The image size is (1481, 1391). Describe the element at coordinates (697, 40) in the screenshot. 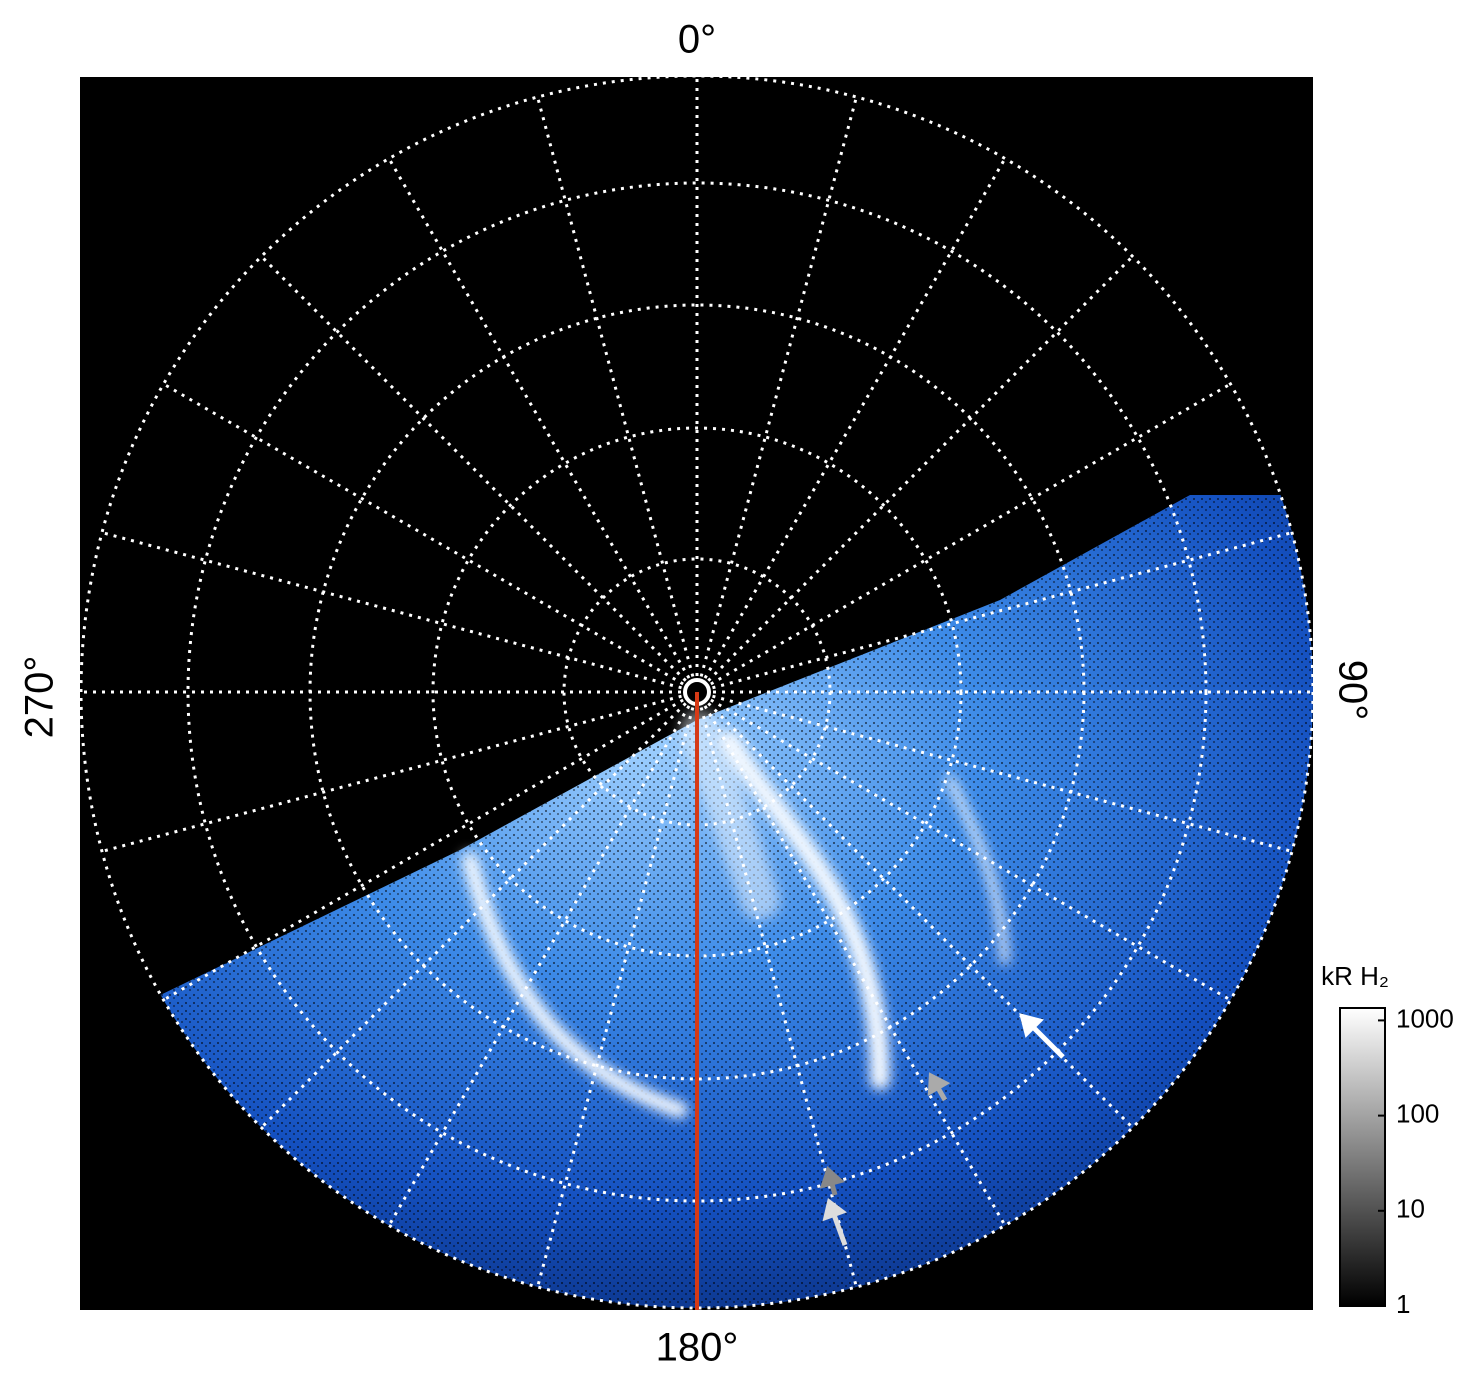

I see `angle-label: 0°` at that location.